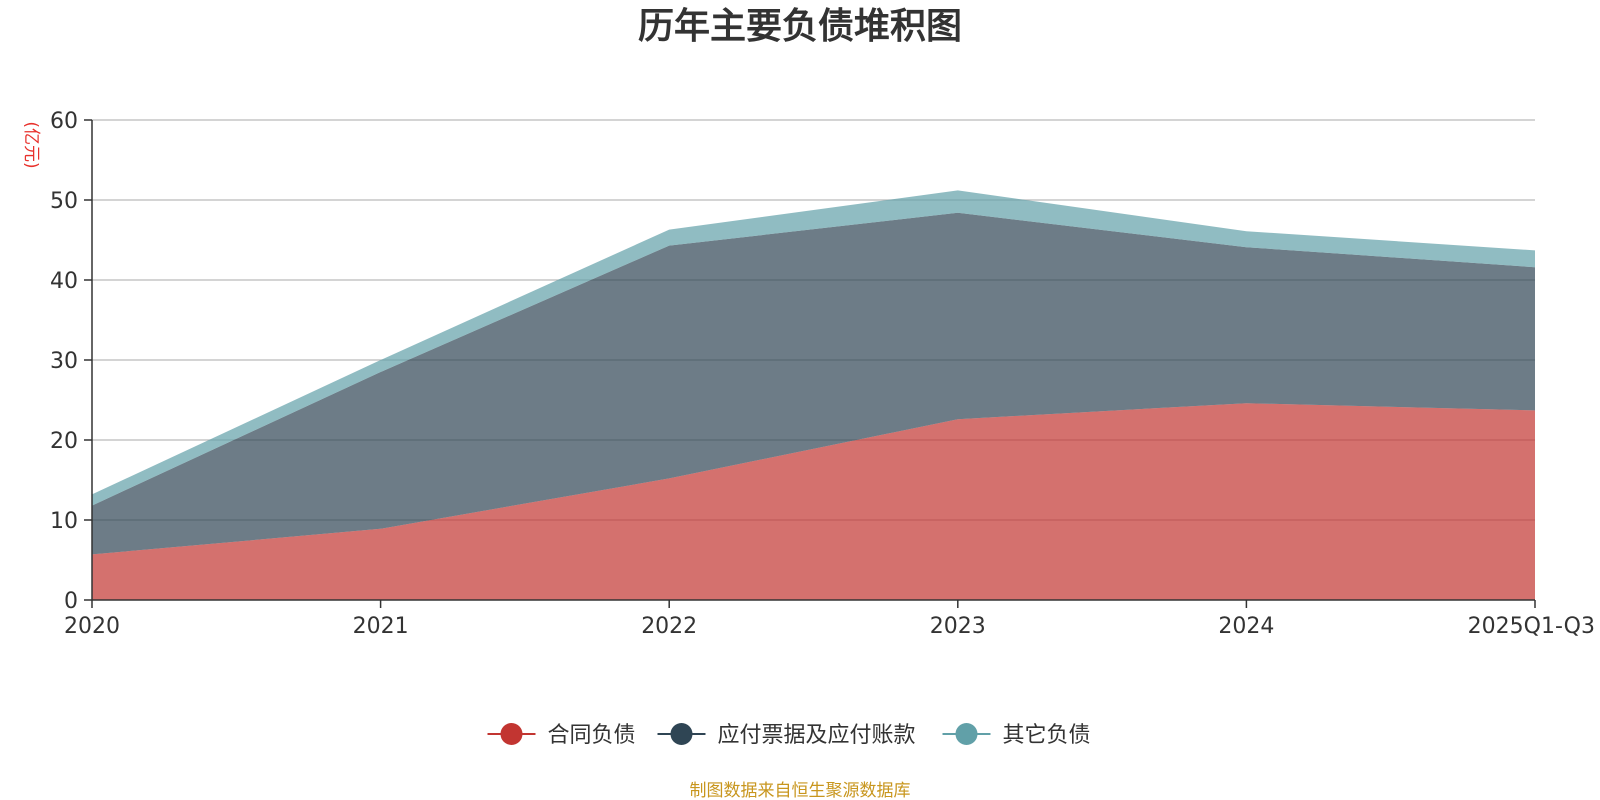 This screenshot has height=800, width=1600. What do you see at coordinates (381, 626) in the screenshot?
I see `x-tick-label-1: 2021` at bounding box center [381, 626].